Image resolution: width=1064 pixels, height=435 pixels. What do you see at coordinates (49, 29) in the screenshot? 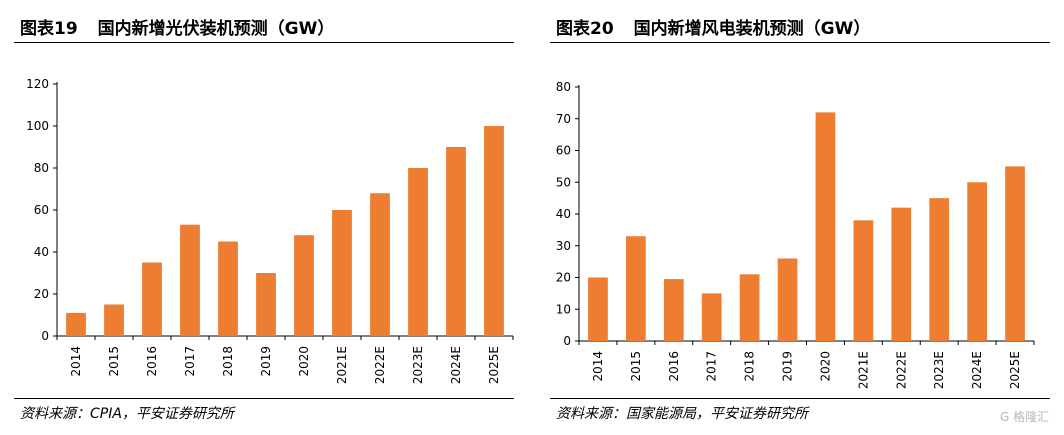
I see `figure-label: 图表19` at bounding box center [49, 29].